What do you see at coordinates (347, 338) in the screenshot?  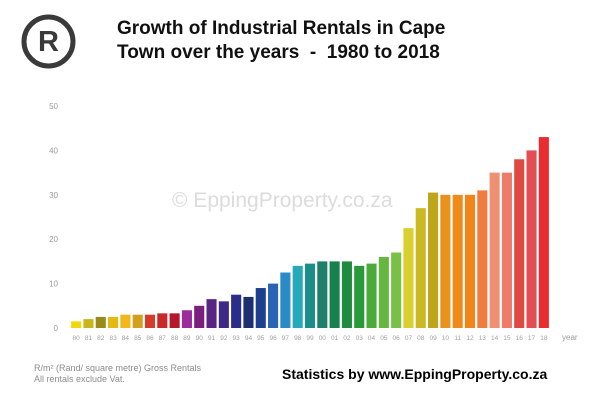 I see `x-tick-label: 02` at bounding box center [347, 338].